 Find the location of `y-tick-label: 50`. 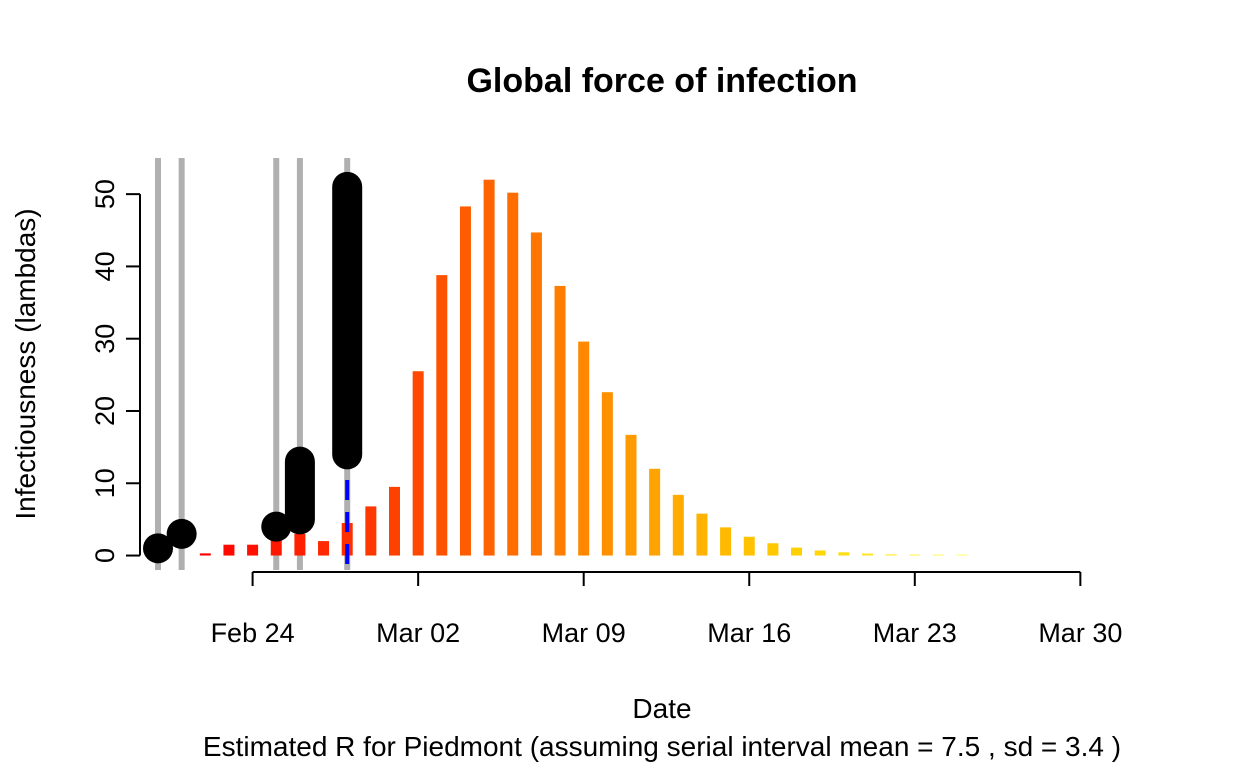

y-tick-label: 50 is located at coordinates (105, 194).